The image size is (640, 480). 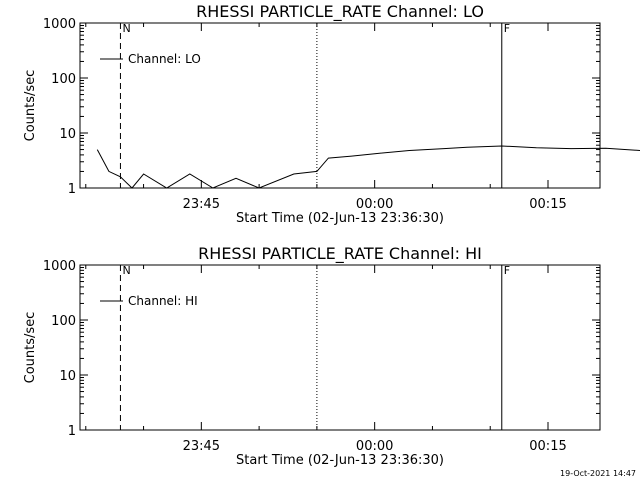 What do you see at coordinates (340, 254) in the screenshot?
I see `chart-title: RHESSI PARTICLE_RATE Channel: HI` at bounding box center [340, 254].